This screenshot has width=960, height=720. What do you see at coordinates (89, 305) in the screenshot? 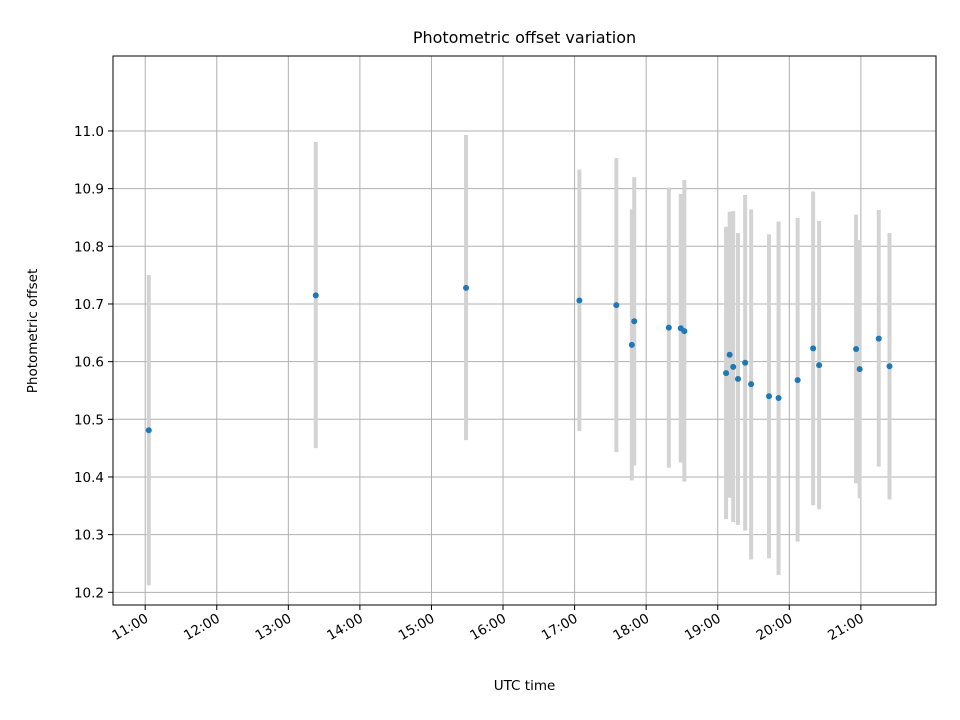
I see `y-tick-label: 10.7` at bounding box center [89, 305].